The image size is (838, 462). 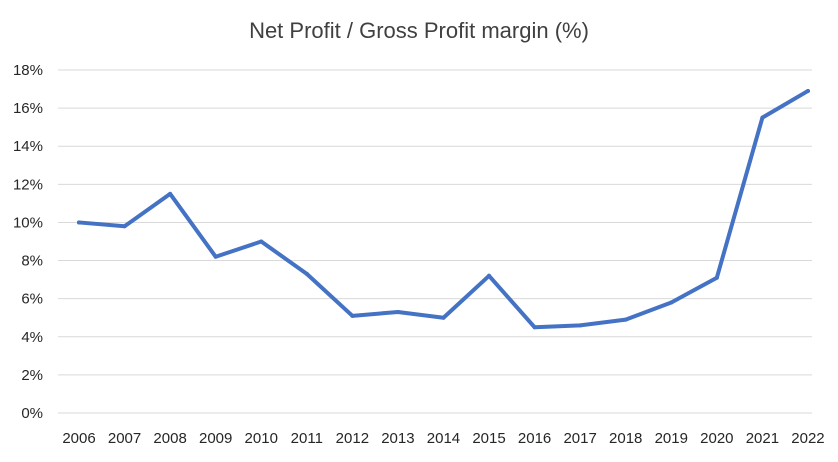 I want to click on x-tick-label: 2020, so click(x=716, y=438).